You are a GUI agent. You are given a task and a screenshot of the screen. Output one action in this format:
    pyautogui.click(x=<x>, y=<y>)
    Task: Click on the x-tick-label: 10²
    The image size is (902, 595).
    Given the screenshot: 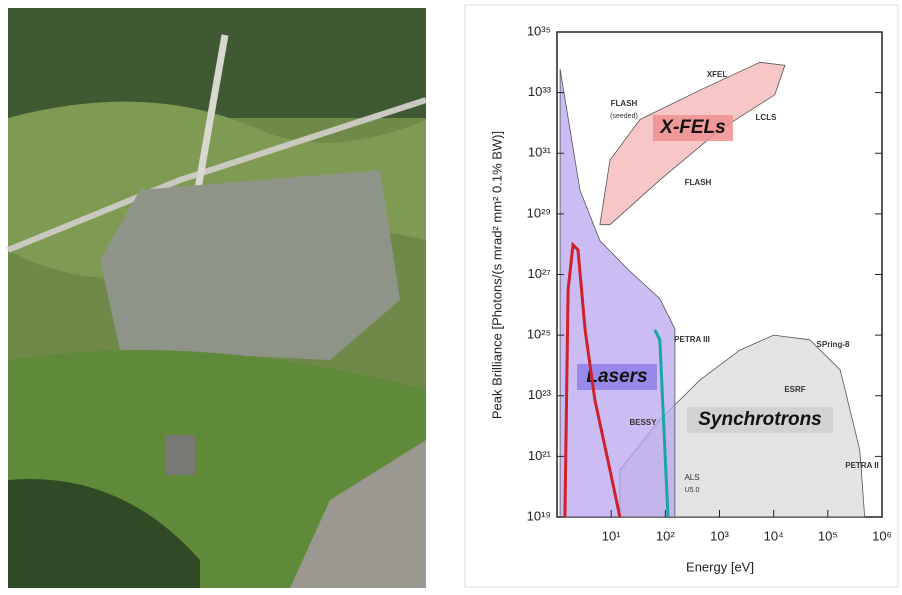 What is the action you would take?
    pyautogui.click(x=665, y=535)
    